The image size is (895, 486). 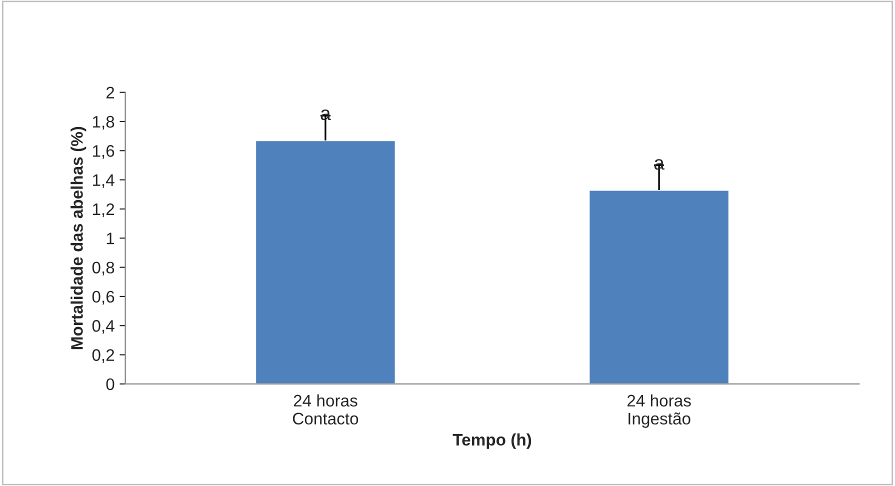 What do you see at coordinates (103, 327) in the screenshot?
I see `y-tick-label: 0,4` at bounding box center [103, 327].